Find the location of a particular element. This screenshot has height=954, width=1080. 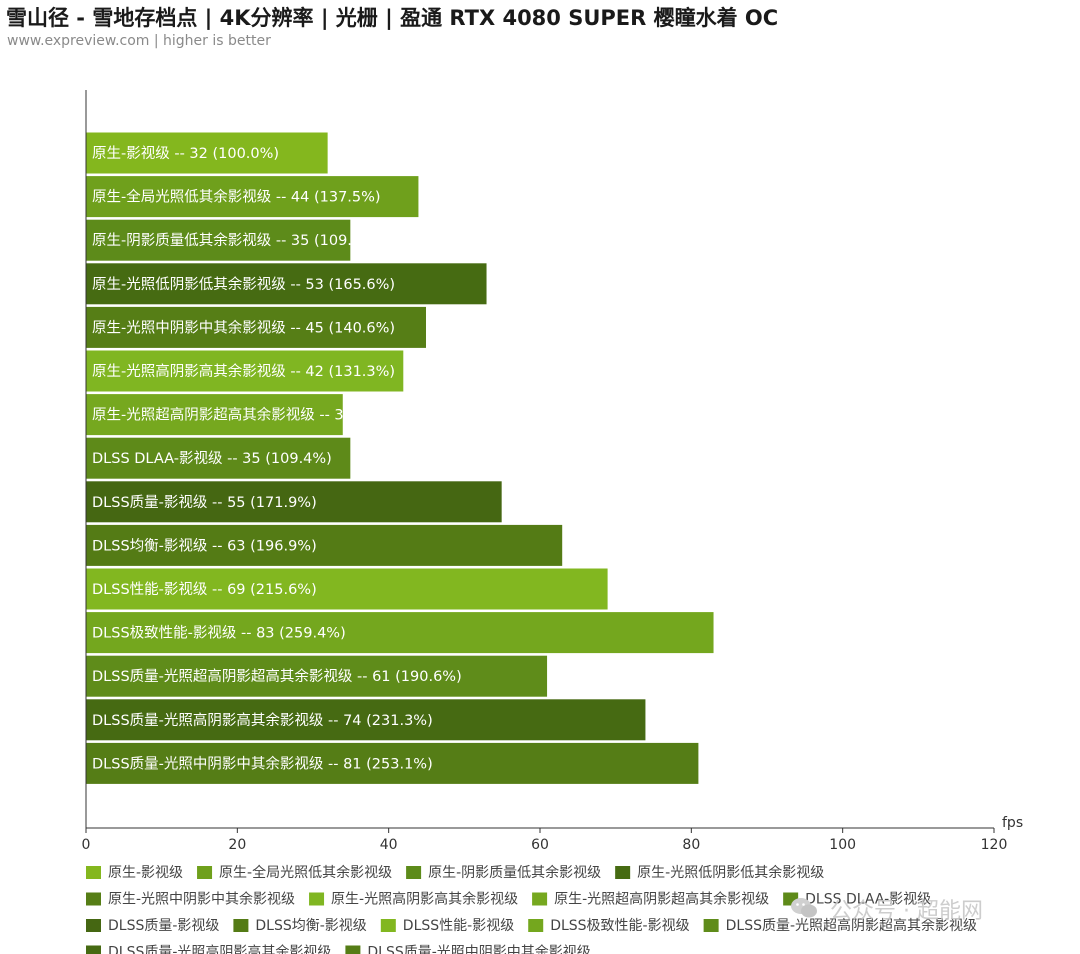

chart-subtitle: www.expreview.com | higher is better is located at coordinates (139, 41).